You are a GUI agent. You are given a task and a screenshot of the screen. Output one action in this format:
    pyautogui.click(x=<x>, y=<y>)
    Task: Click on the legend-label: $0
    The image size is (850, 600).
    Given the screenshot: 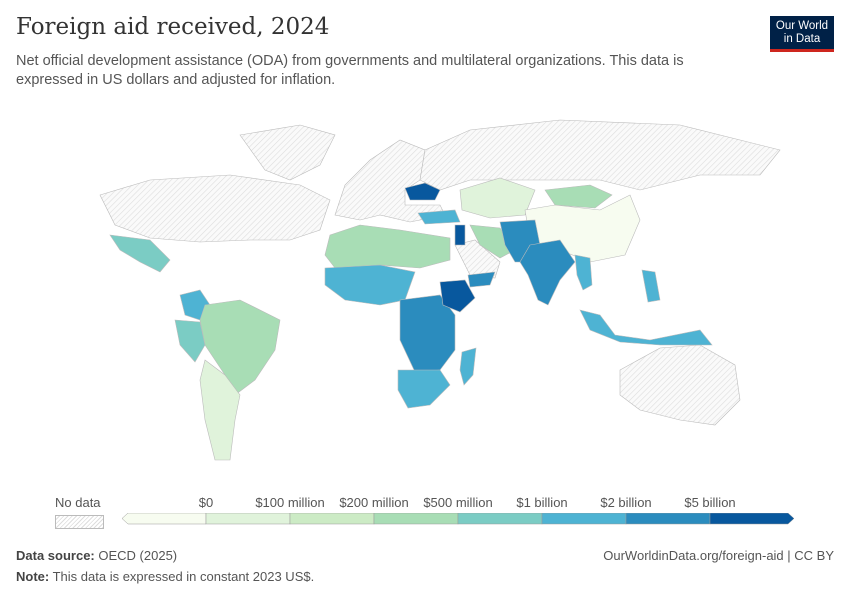 What is the action you would take?
    pyautogui.click(x=206, y=502)
    